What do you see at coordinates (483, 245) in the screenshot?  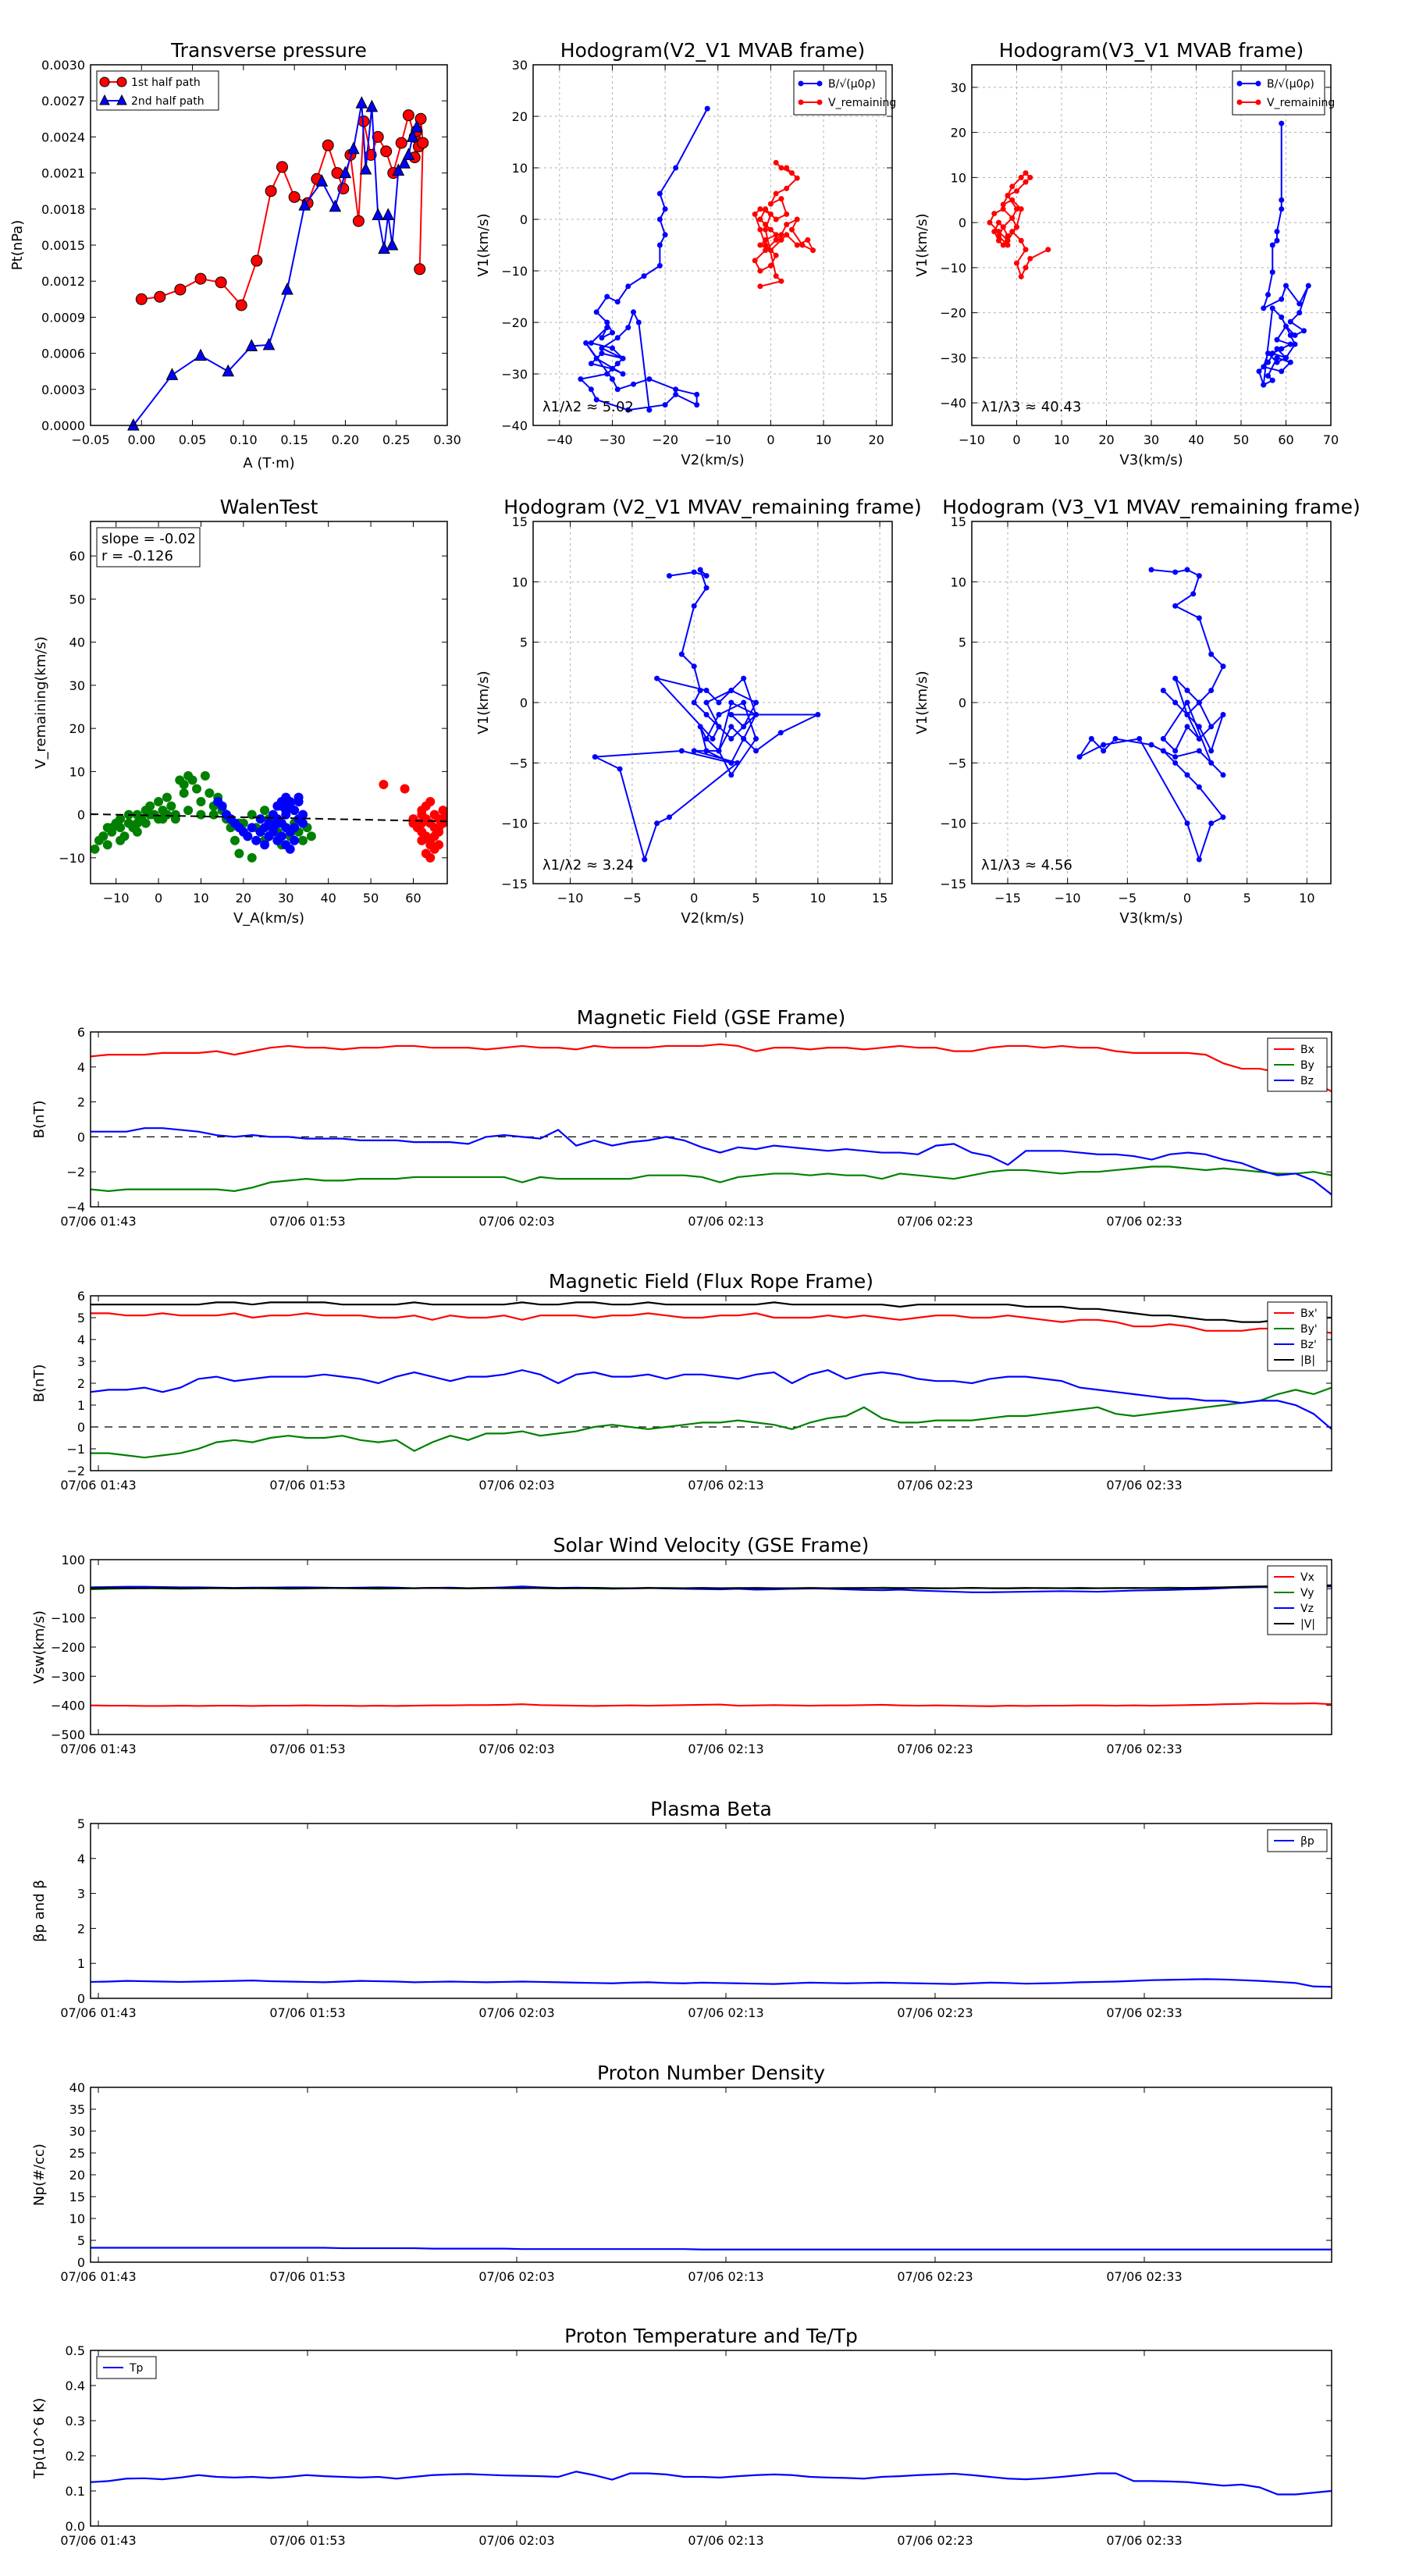 I see `h1-y-axis-label: V1(km/s)` at bounding box center [483, 245].